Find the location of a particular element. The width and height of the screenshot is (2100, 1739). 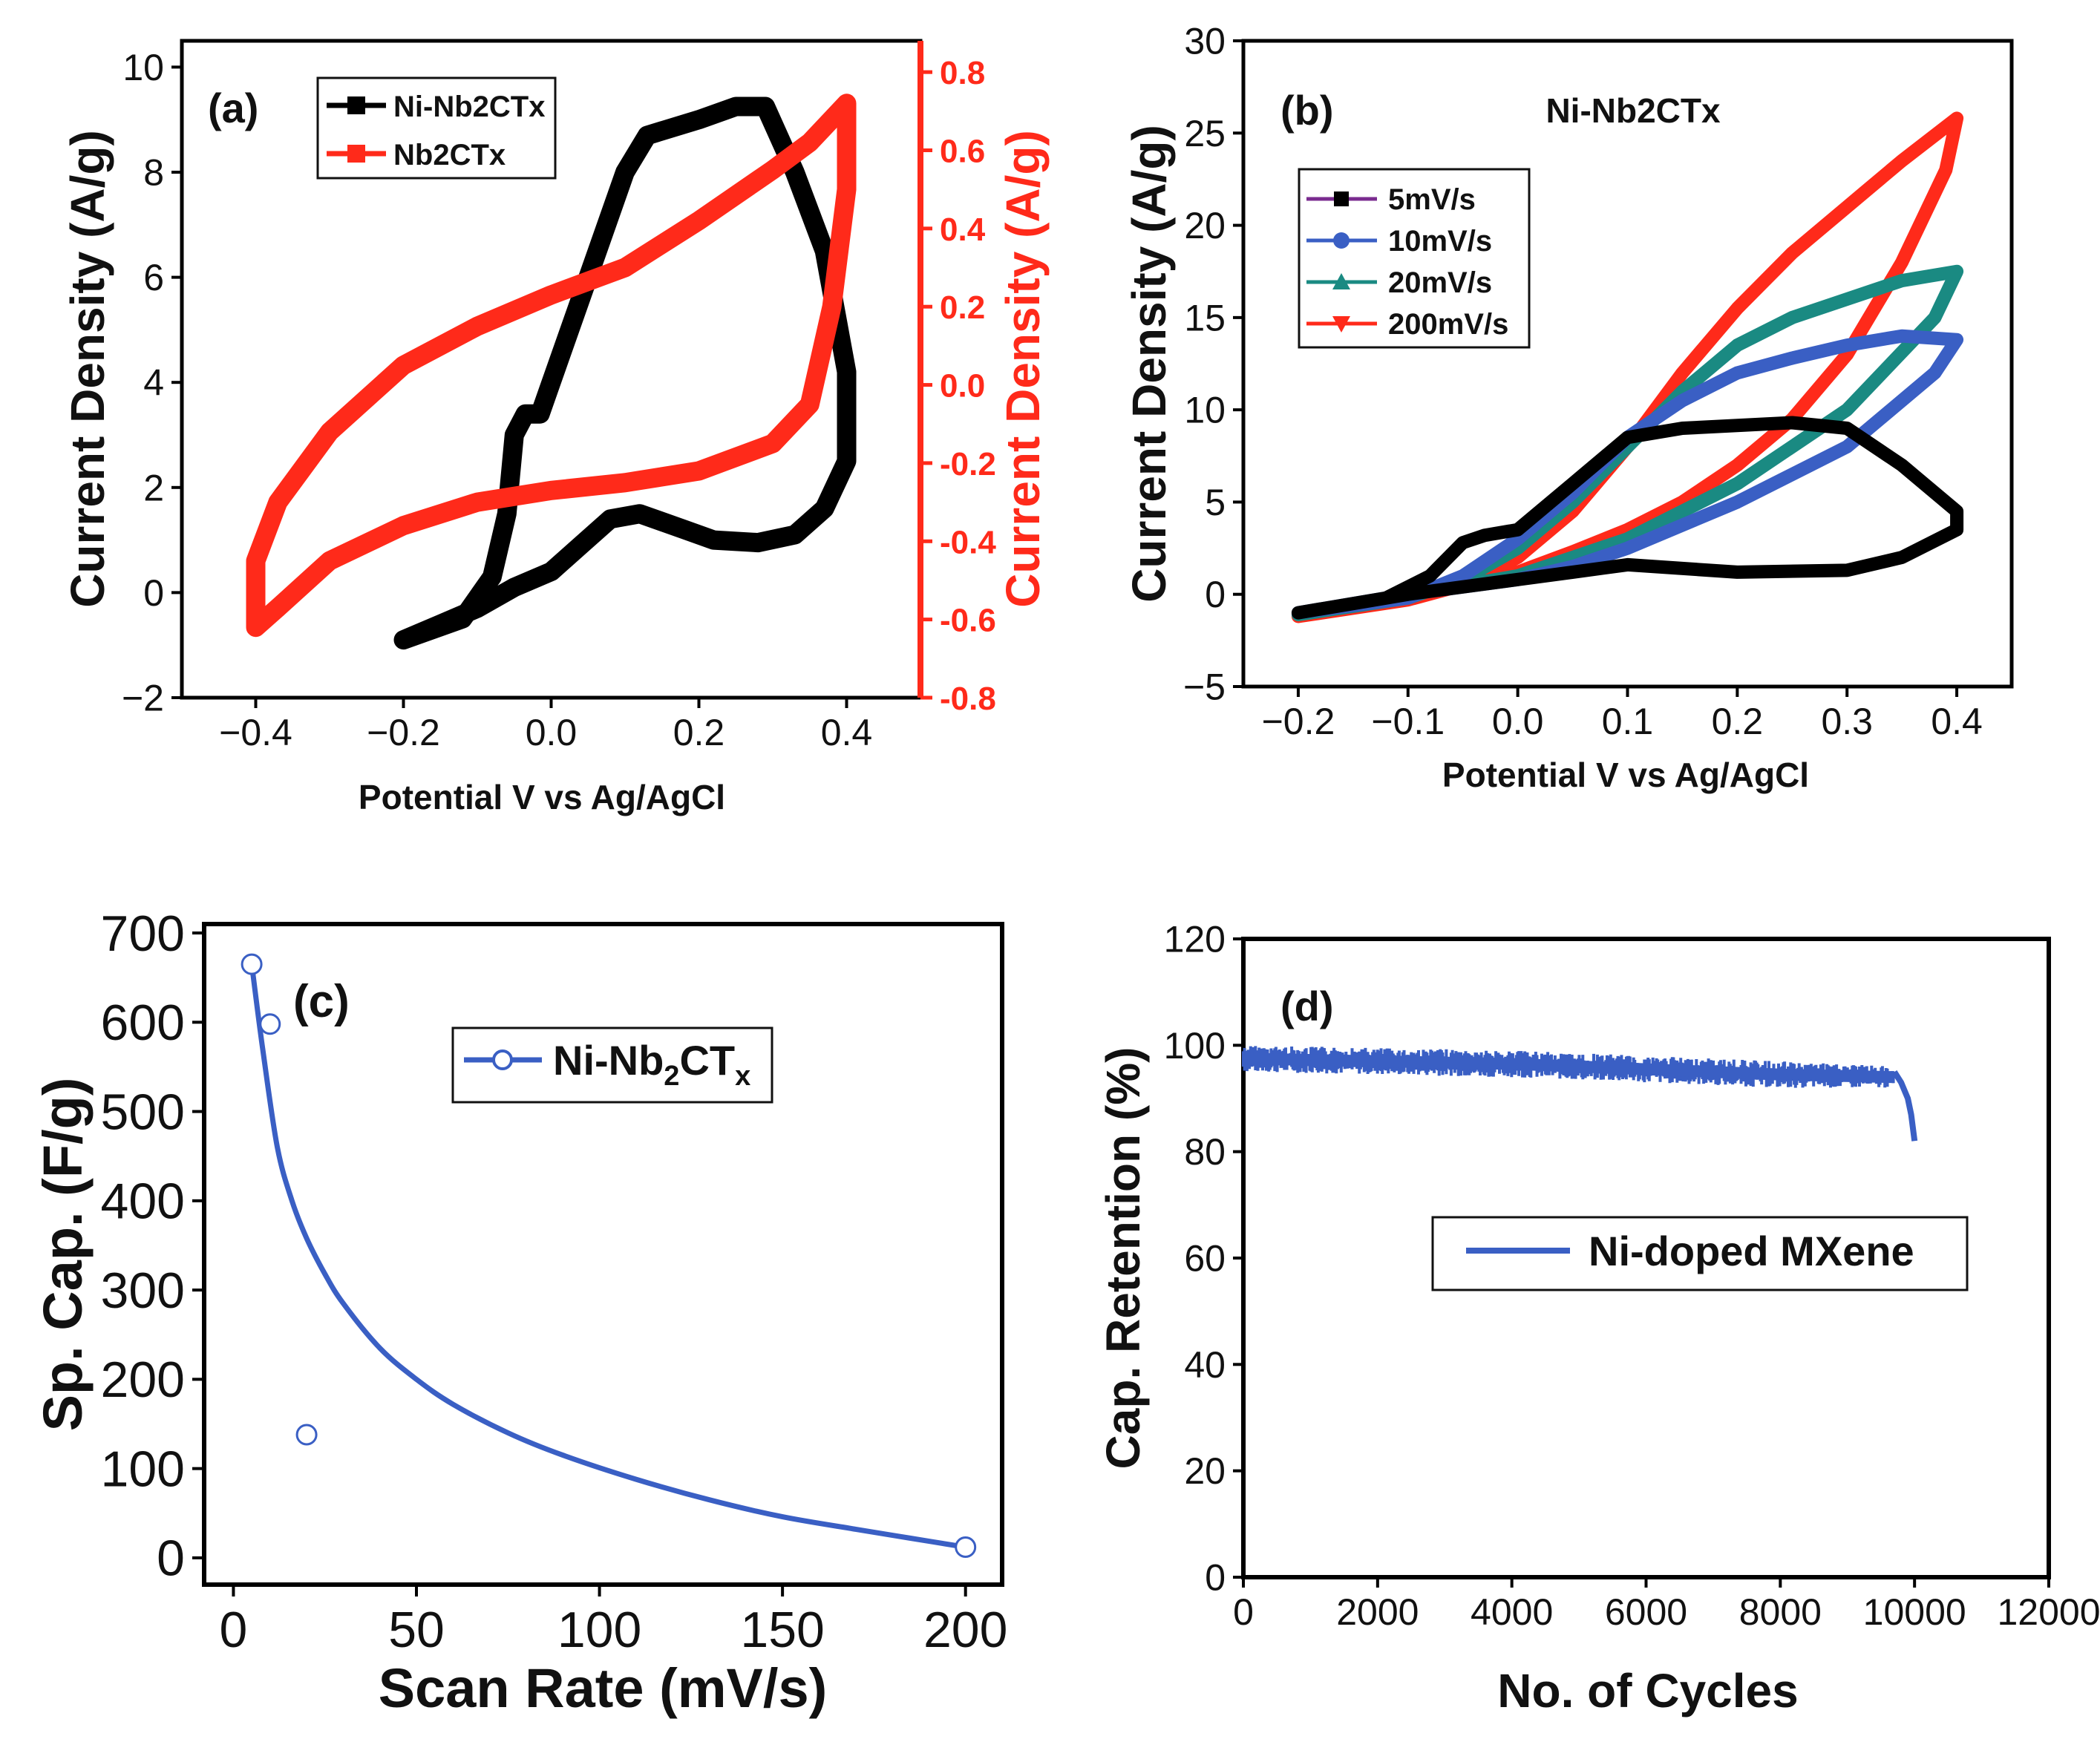

y-tick-label: 4 is located at coordinates (154, 383).